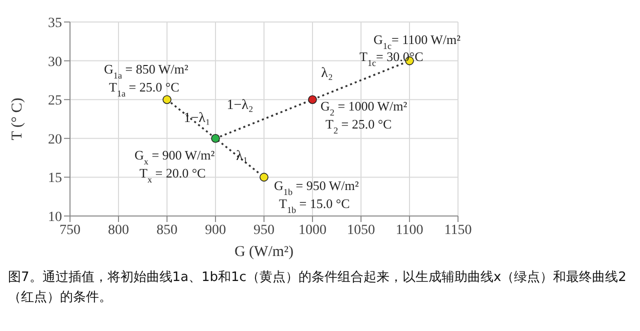 The height and width of the screenshot is (331, 640). What do you see at coordinates (167, 230) in the screenshot?
I see `x-tick-label: 850` at bounding box center [167, 230].